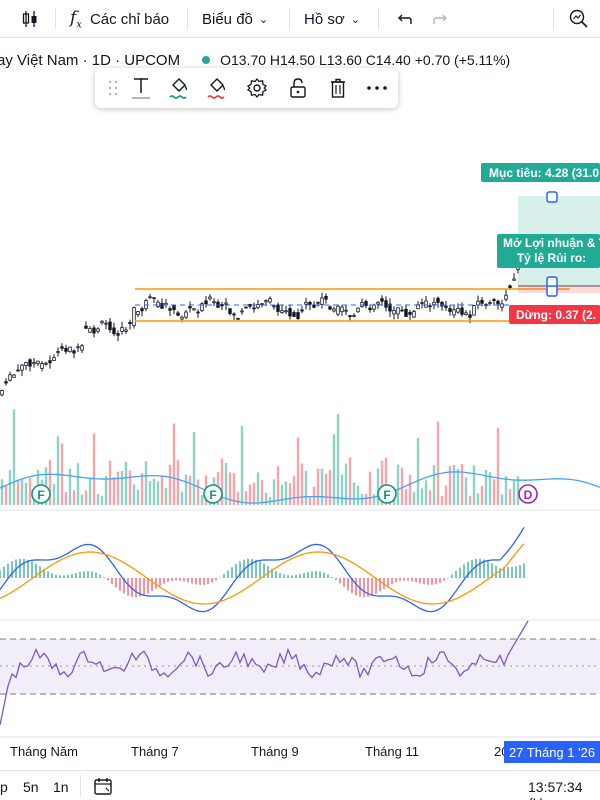 Image resolution: width=600 pixels, height=800 pixels. Describe the element at coordinates (119, 19) in the screenshot. I see `indicators-button: fx Các chỉ báo` at that location.